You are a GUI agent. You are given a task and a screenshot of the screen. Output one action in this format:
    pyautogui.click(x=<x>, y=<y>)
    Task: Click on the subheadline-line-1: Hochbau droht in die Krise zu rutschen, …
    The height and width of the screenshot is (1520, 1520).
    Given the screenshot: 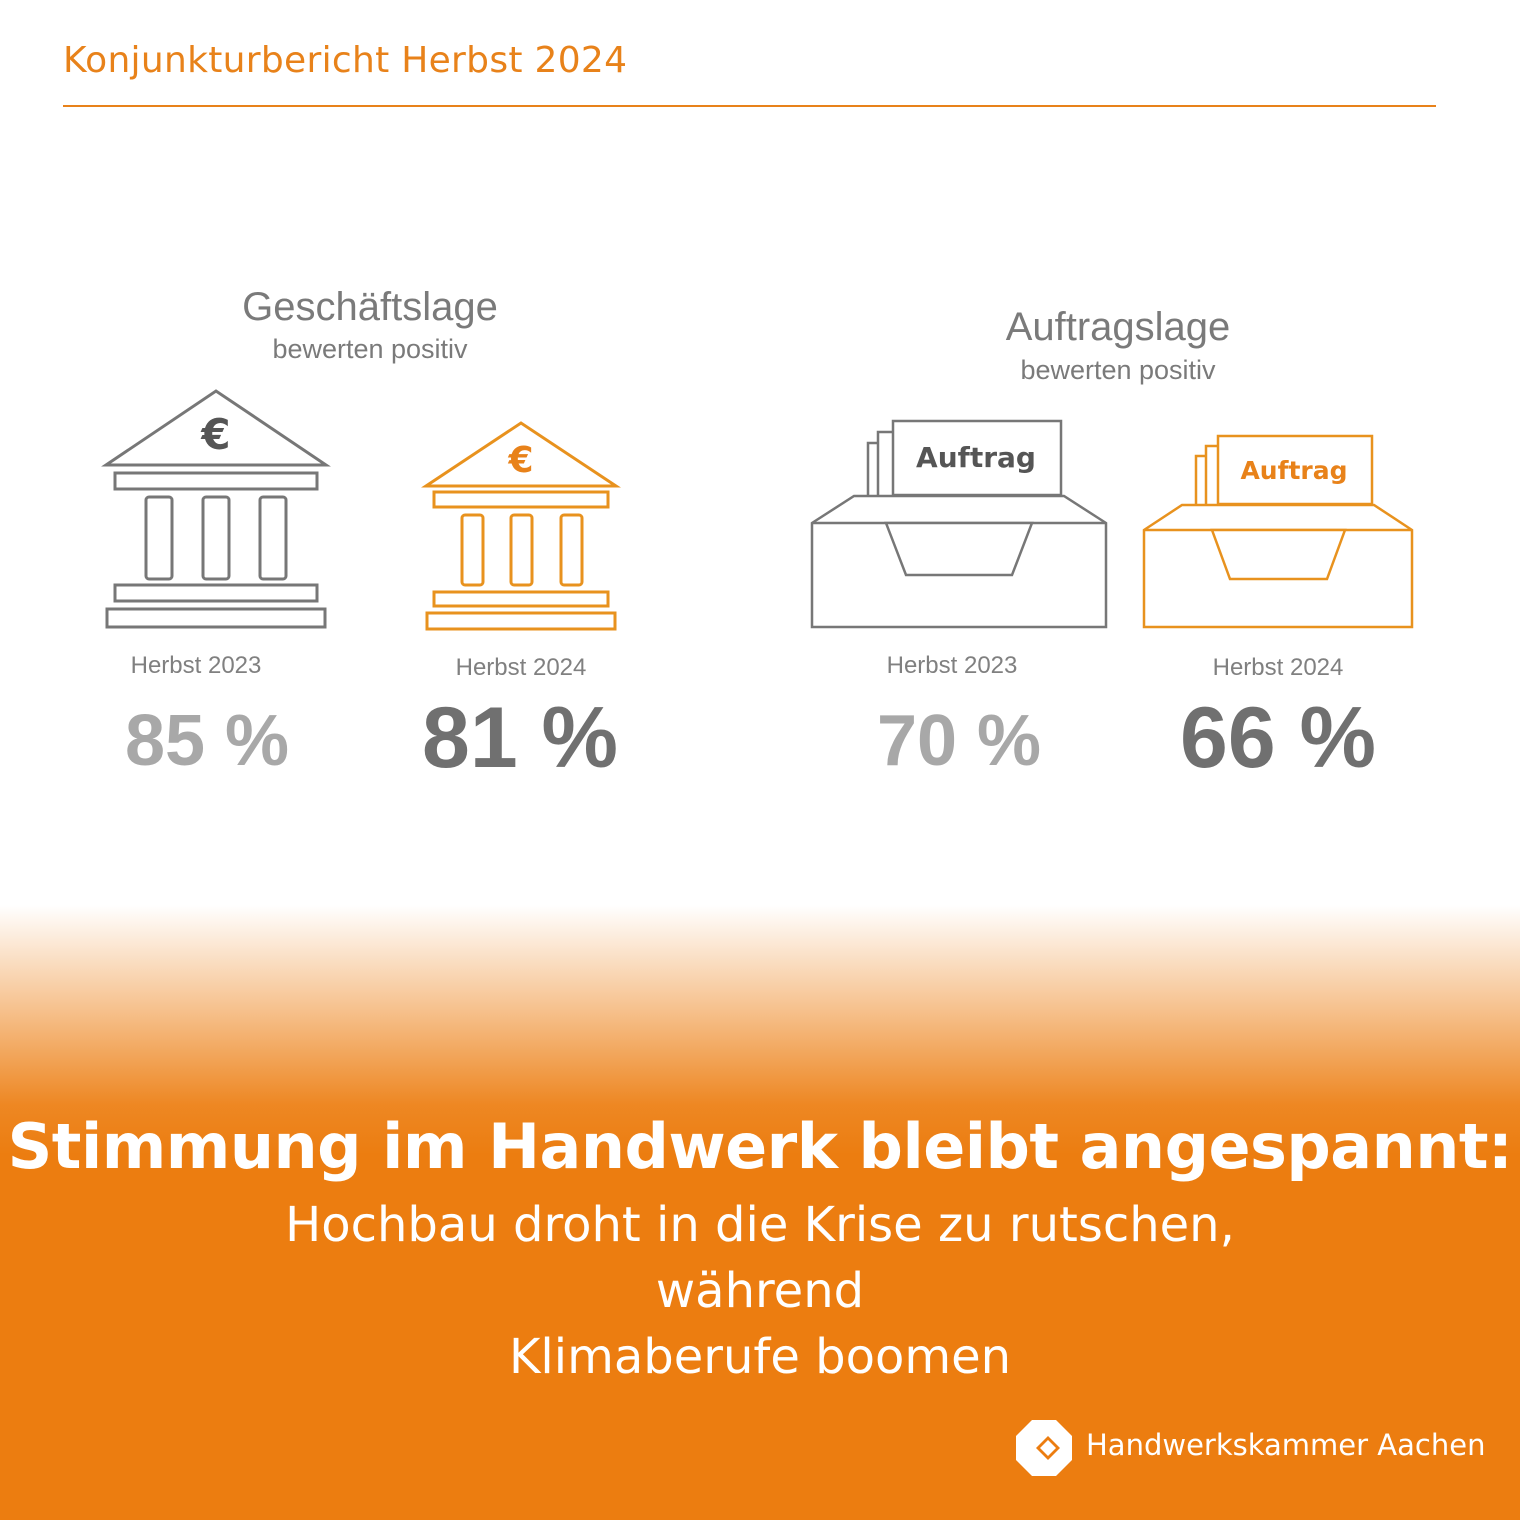 What is the action you would take?
    pyautogui.click(x=760, y=1258)
    